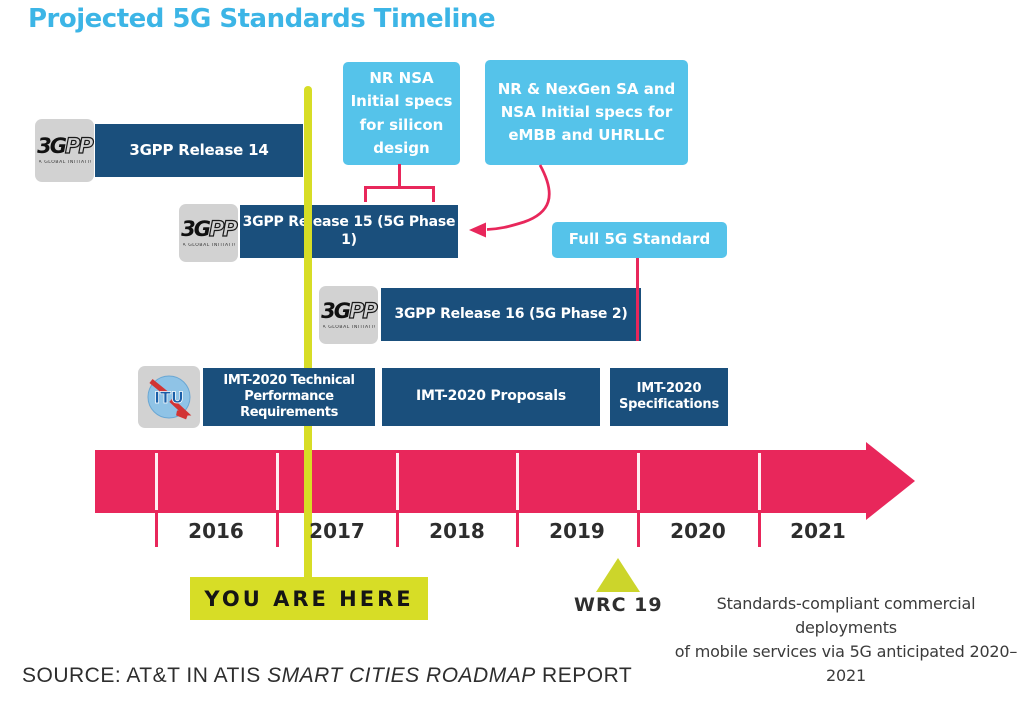 The height and width of the screenshot is (707, 1024). I want to click on callout-line: eMBB and UHRLLC, so click(586, 135).